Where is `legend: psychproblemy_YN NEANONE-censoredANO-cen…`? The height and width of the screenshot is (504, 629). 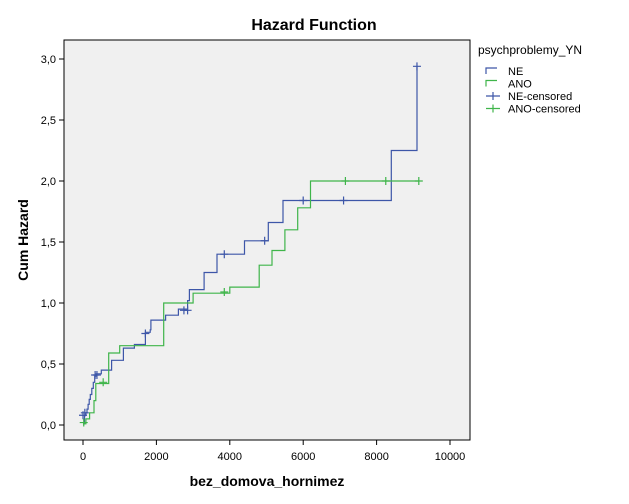 legend: psychproblemy_YN NEANONE-censoredANO-cen… is located at coordinates (530, 79).